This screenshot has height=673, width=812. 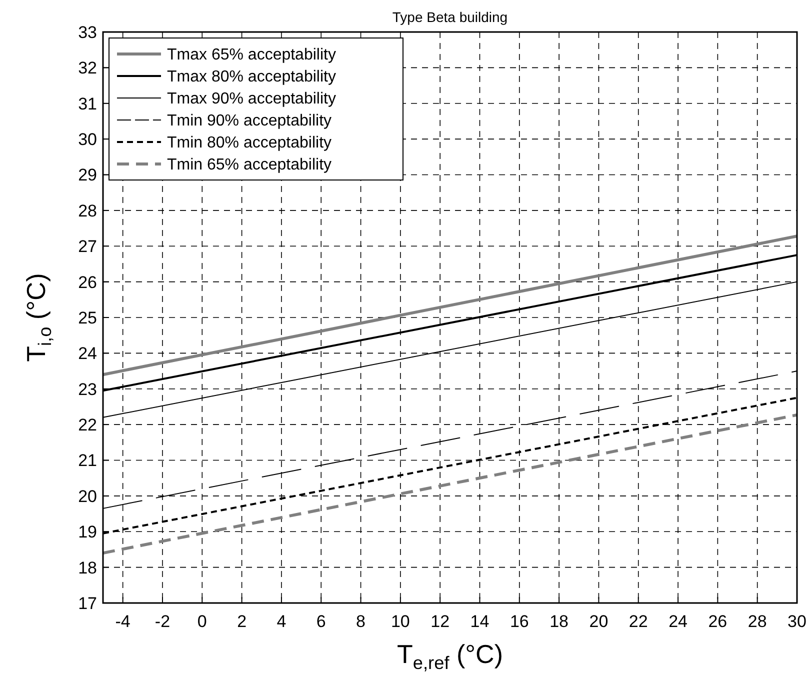 What do you see at coordinates (87, 568) in the screenshot?
I see `y-tick-label: 18` at bounding box center [87, 568].